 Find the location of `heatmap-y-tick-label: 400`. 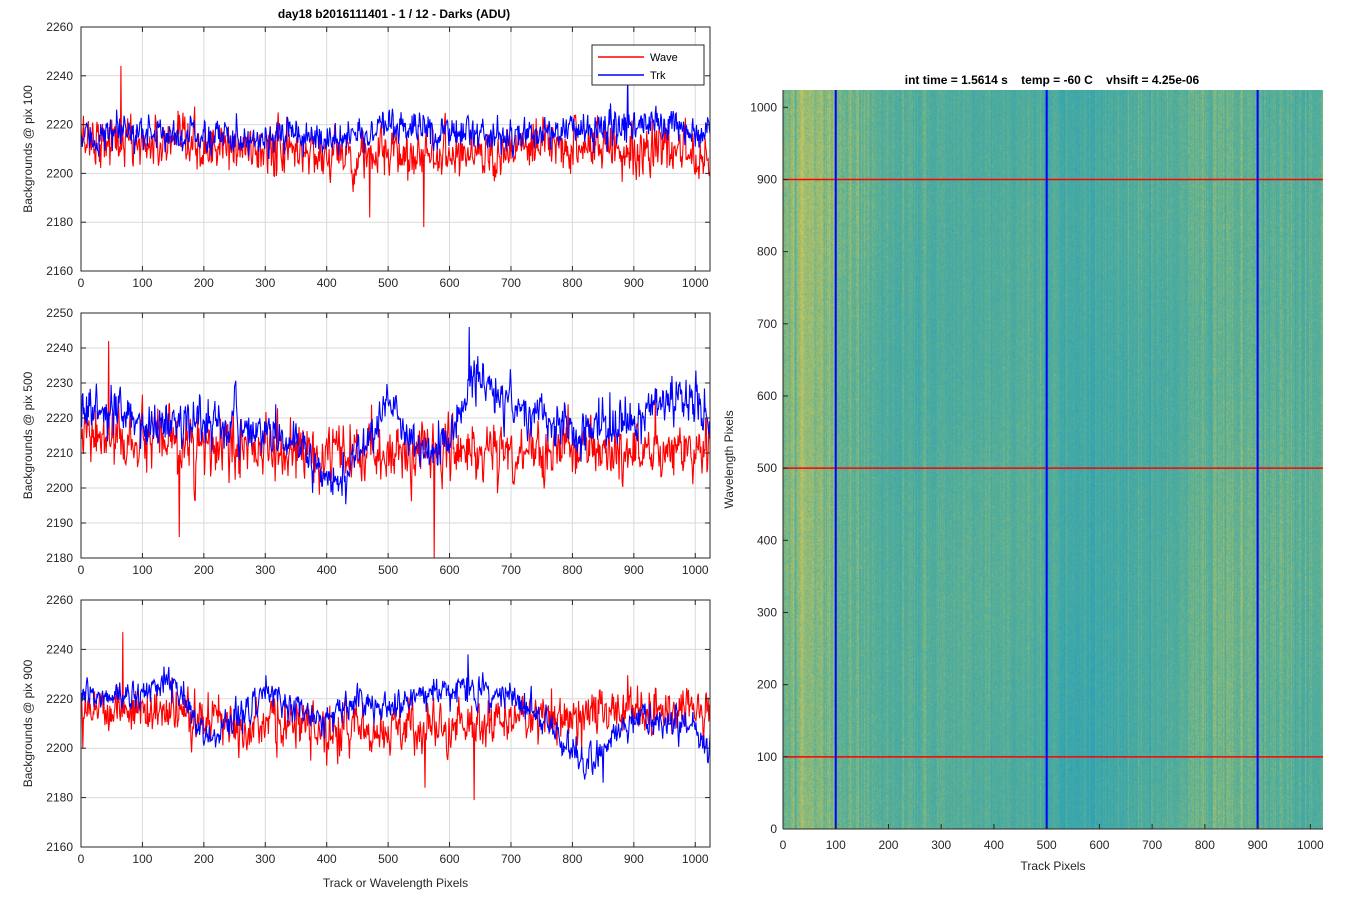

heatmap-y-tick-label: 400 is located at coordinates (767, 540).